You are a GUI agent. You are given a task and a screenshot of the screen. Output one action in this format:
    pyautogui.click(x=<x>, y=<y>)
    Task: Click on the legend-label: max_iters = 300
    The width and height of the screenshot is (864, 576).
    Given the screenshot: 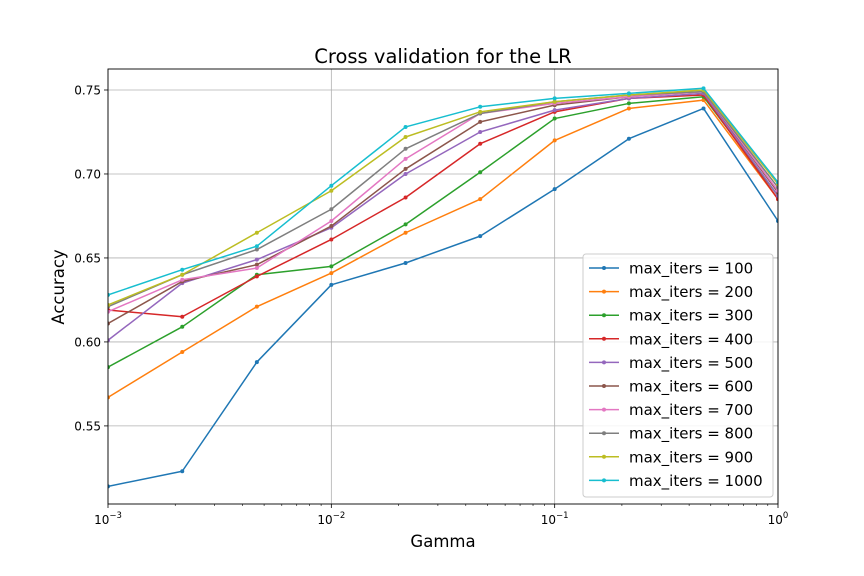 What is the action you would take?
    pyautogui.click(x=691, y=316)
    